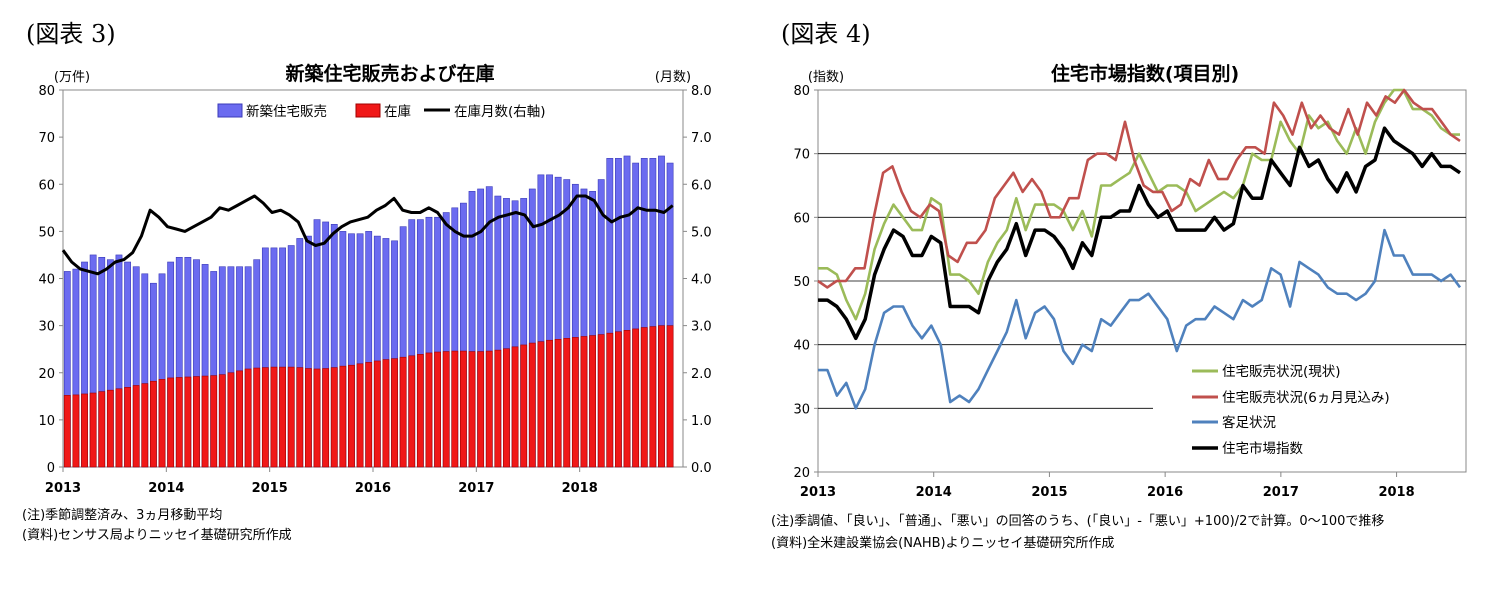 The image size is (1509, 594). What do you see at coordinates (701, 91) in the screenshot?
I see `right-ytick-label: 8.0` at bounding box center [701, 91].